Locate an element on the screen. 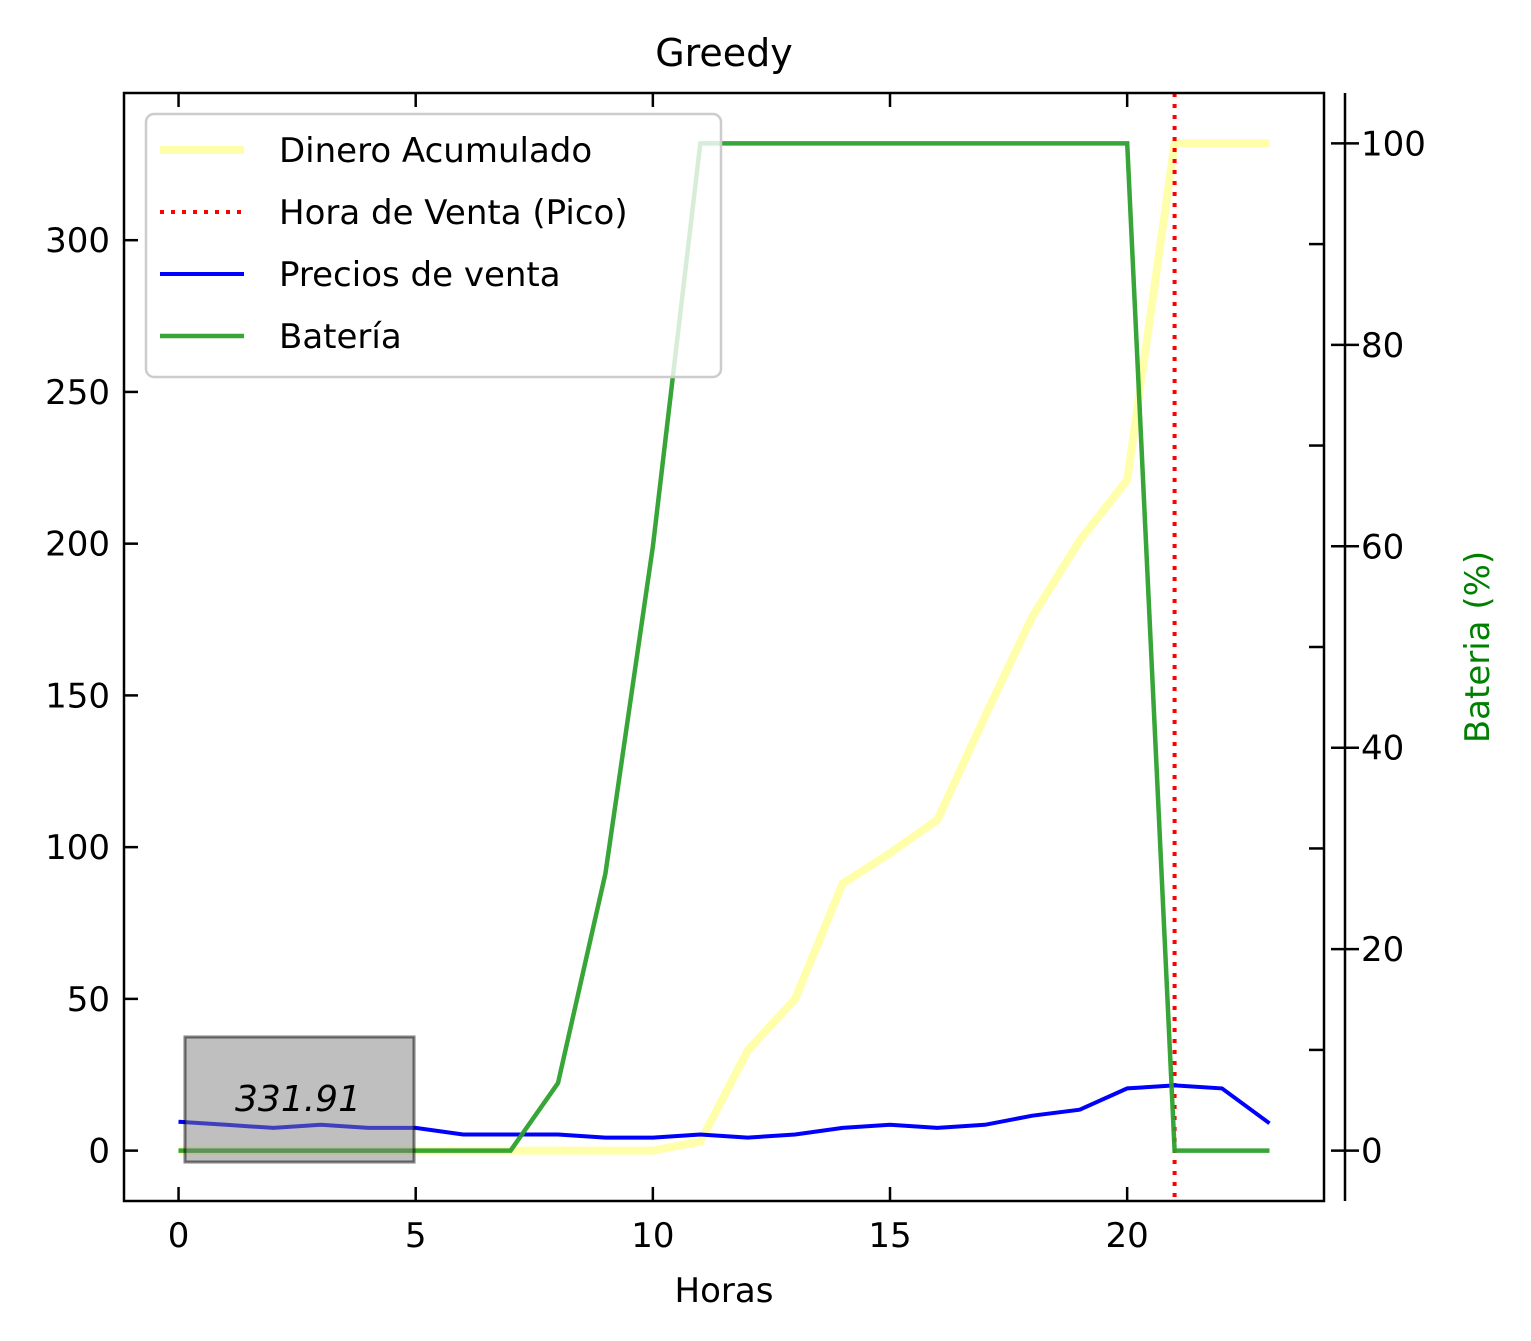 The height and width of the screenshot is (1341, 1531). y-tick-label: 150 is located at coordinates (77, 696).